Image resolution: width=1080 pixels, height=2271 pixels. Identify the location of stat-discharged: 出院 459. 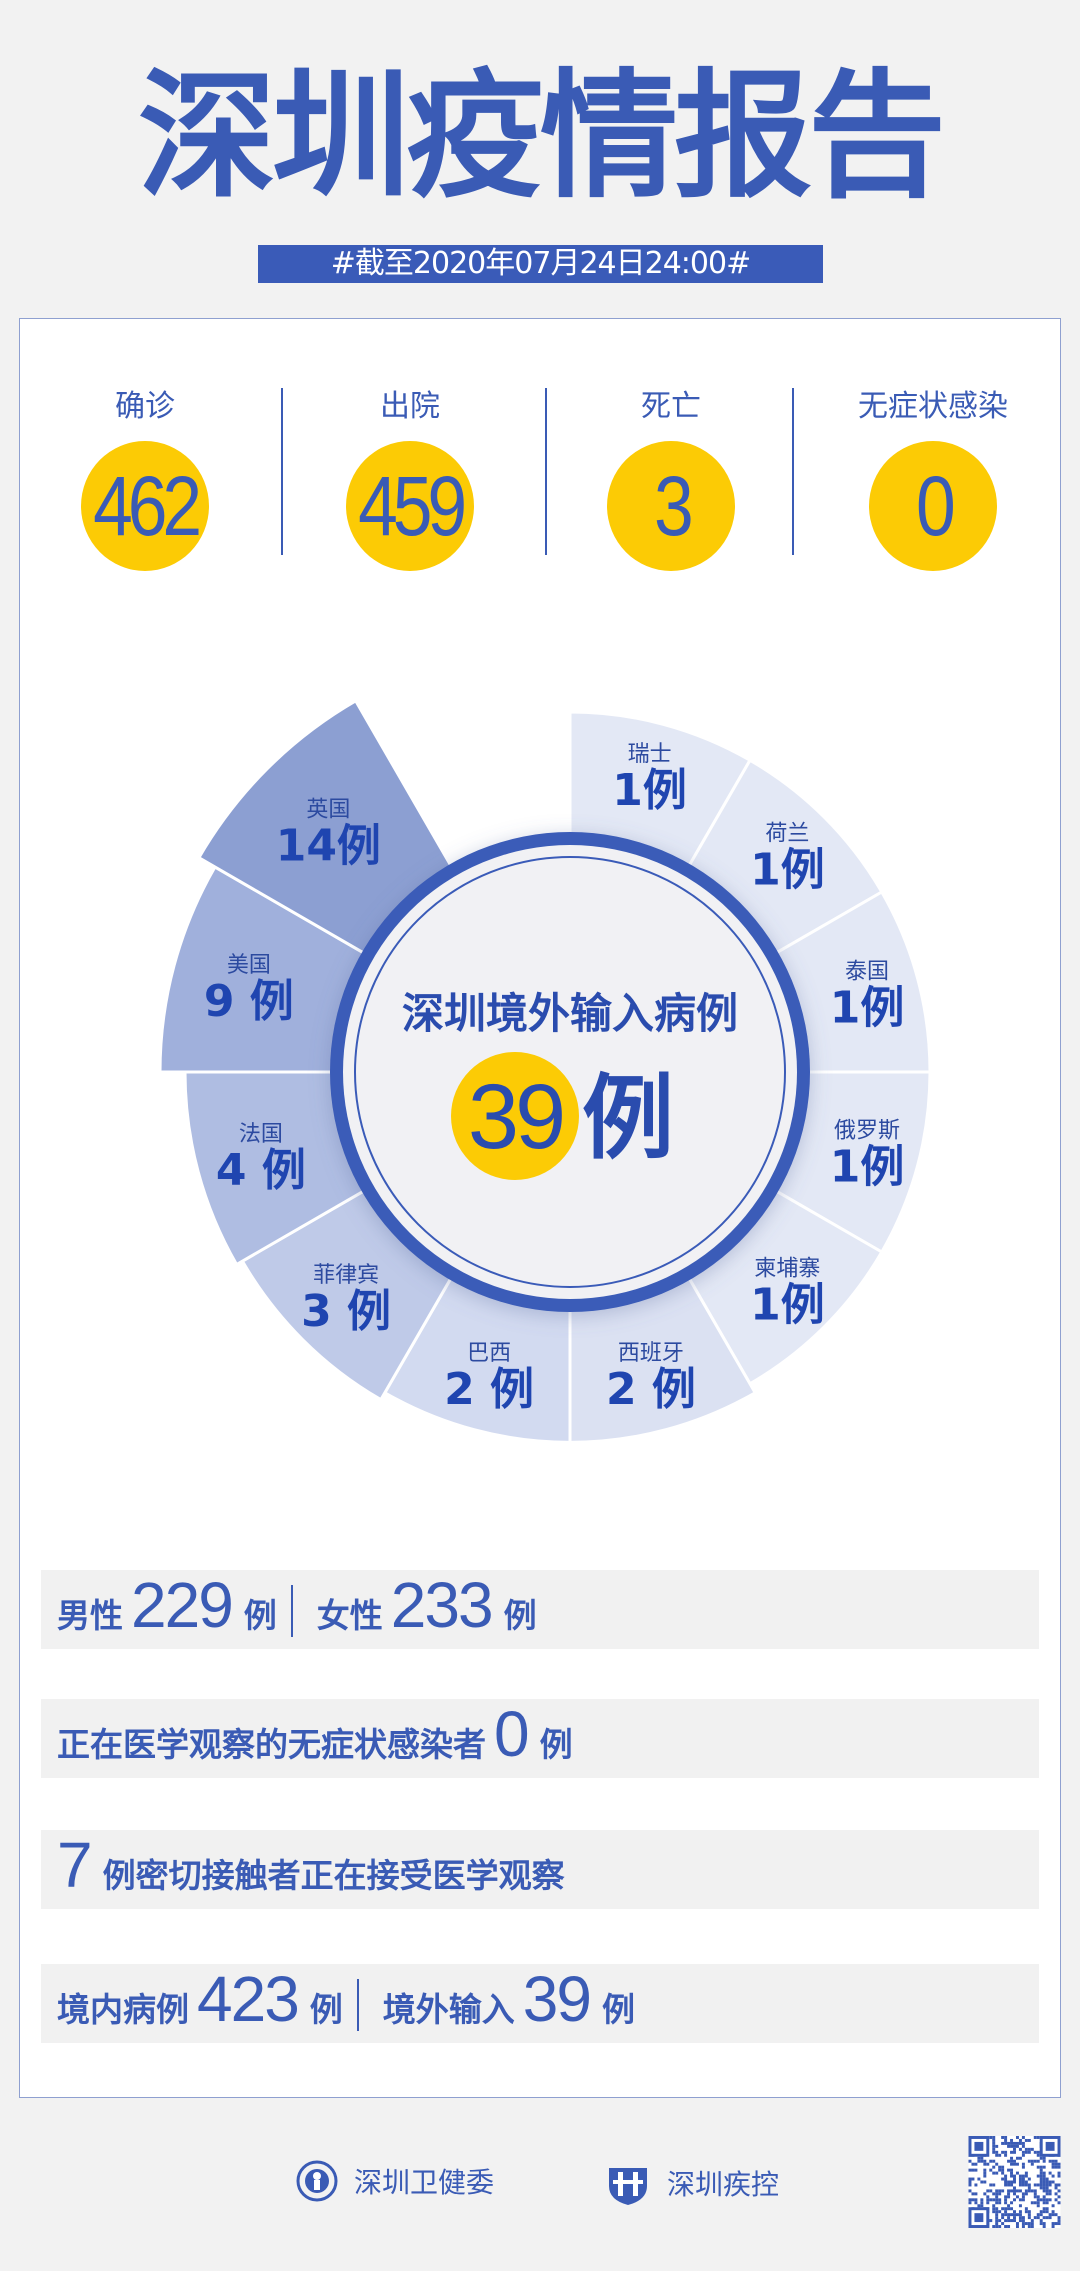
(410, 478).